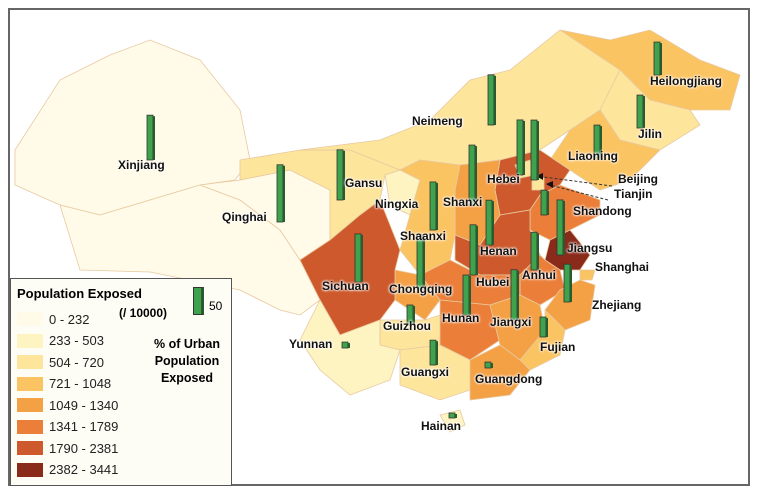 The width and height of the screenshot is (760, 498). Describe the element at coordinates (622, 267) in the screenshot. I see `province-label: Shanghai` at that location.